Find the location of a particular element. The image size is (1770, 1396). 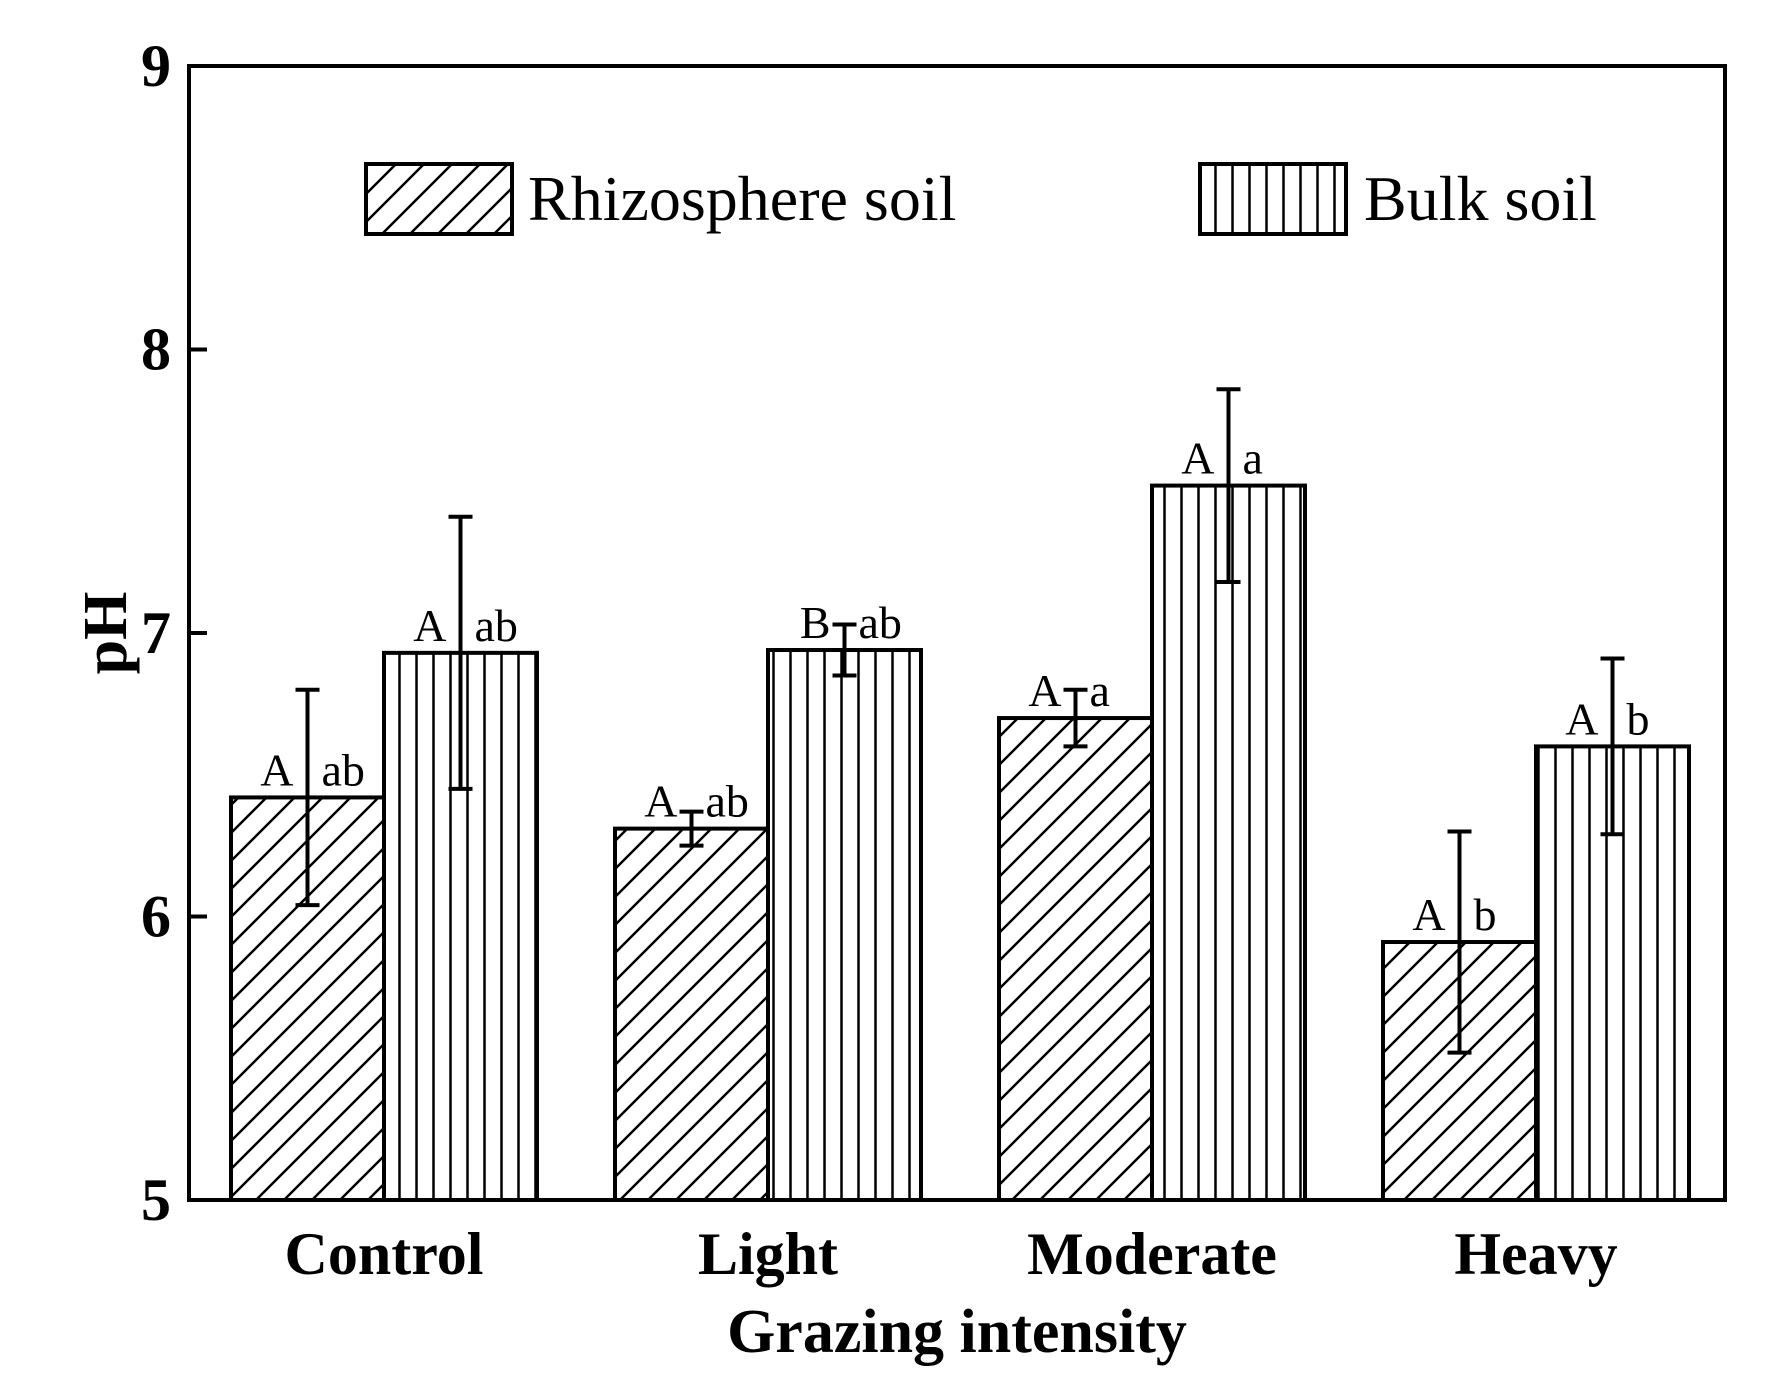

significance-letter-upper: B is located at coordinates (815, 622).